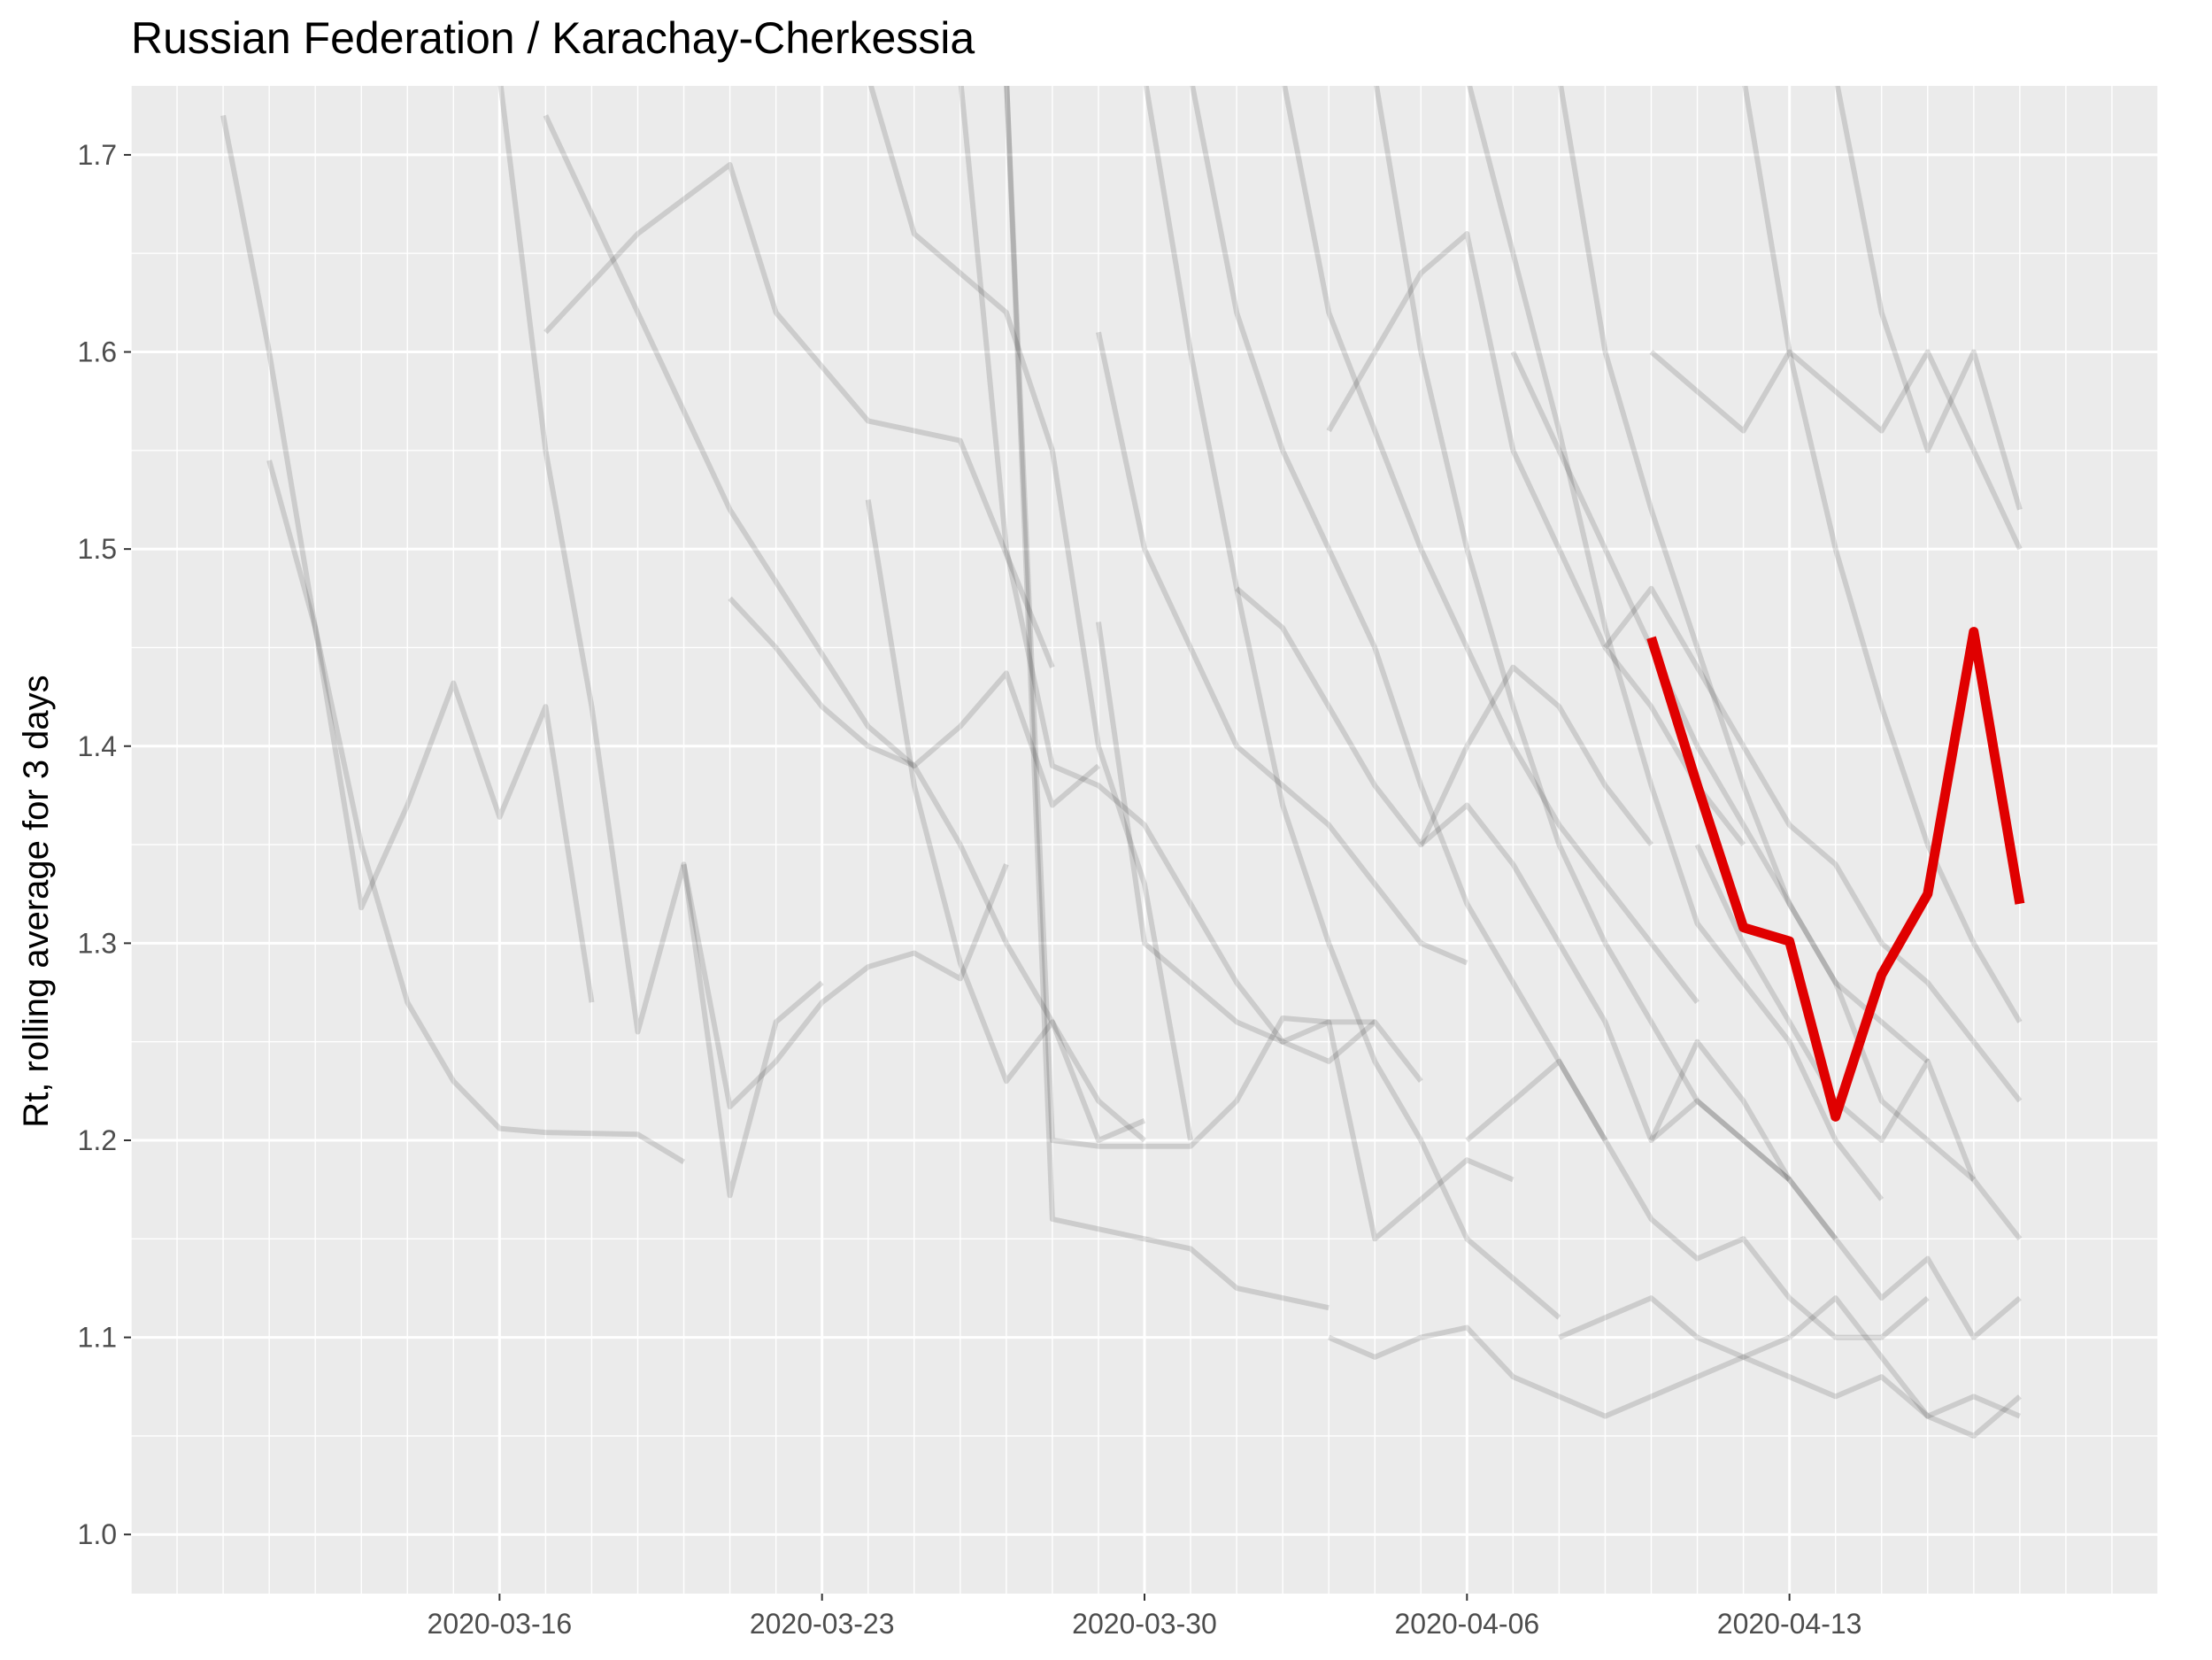 This screenshot has width=2212, height=1660. Describe the element at coordinates (97, 549) in the screenshot. I see `y-tick-label: 1.5` at that location.